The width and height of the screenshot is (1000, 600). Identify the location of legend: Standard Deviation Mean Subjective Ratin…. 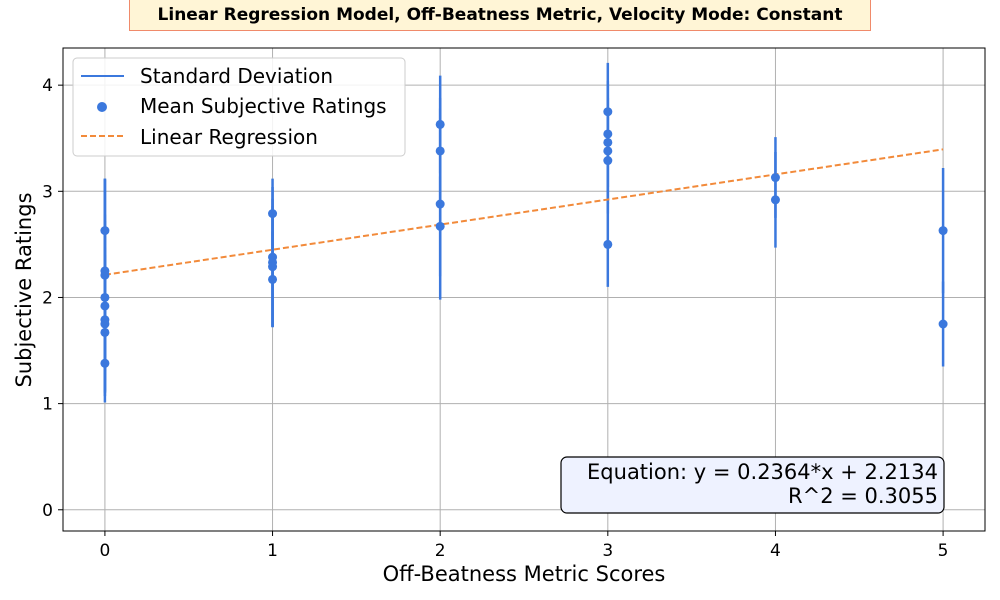
(239, 107).